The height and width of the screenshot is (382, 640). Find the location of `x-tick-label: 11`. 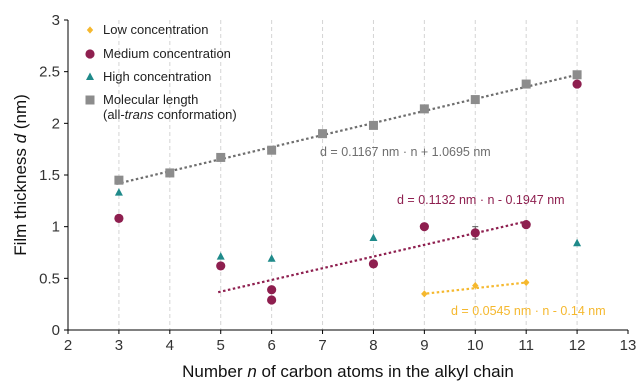

x-tick-label: 11 is located at coordinates (526, 345).